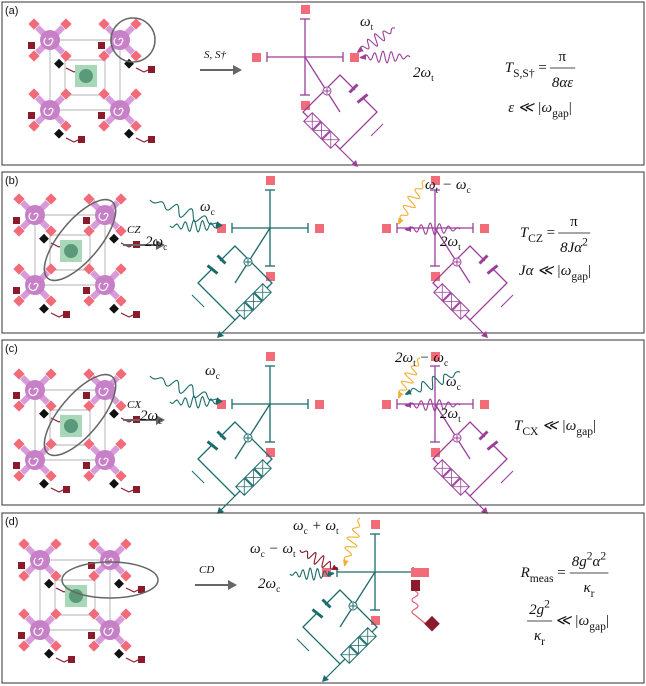  I want to click on center-core, so click(86, 76).